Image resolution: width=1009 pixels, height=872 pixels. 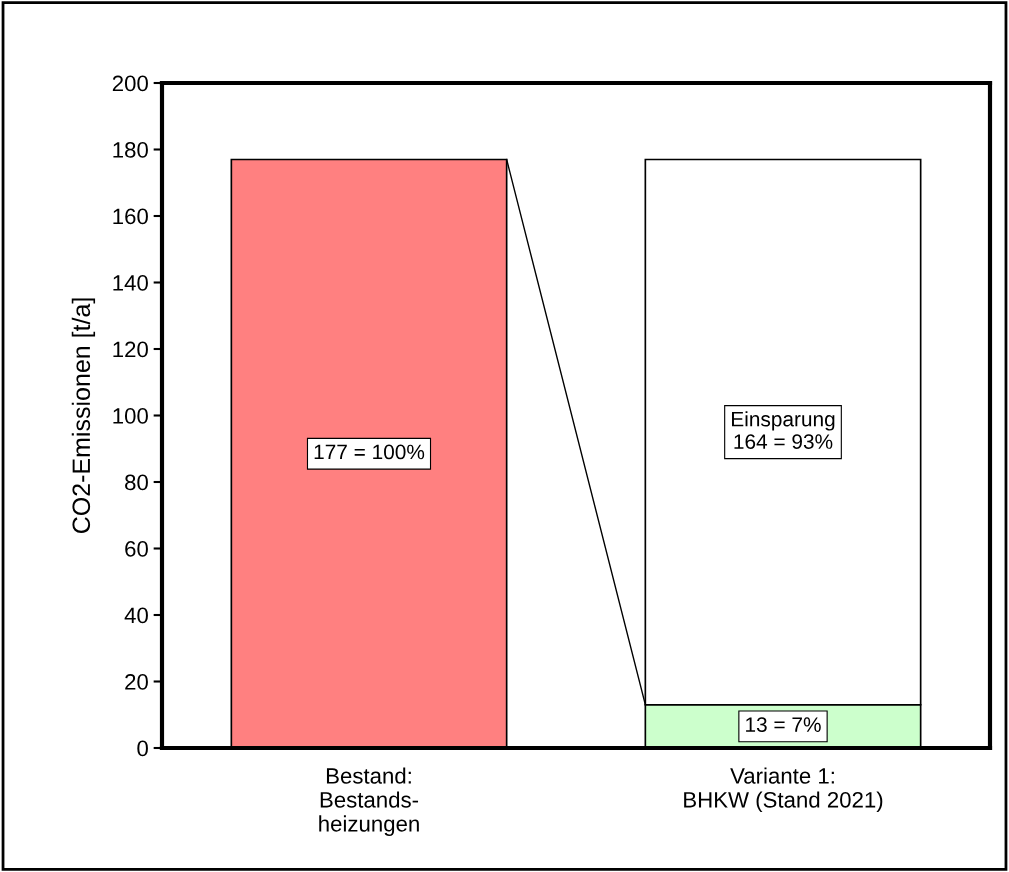 What do you see at coordinates (783, 724) in the screenshot?
I see `data-label: 13 = 7%` at bounding box center [783, 724].